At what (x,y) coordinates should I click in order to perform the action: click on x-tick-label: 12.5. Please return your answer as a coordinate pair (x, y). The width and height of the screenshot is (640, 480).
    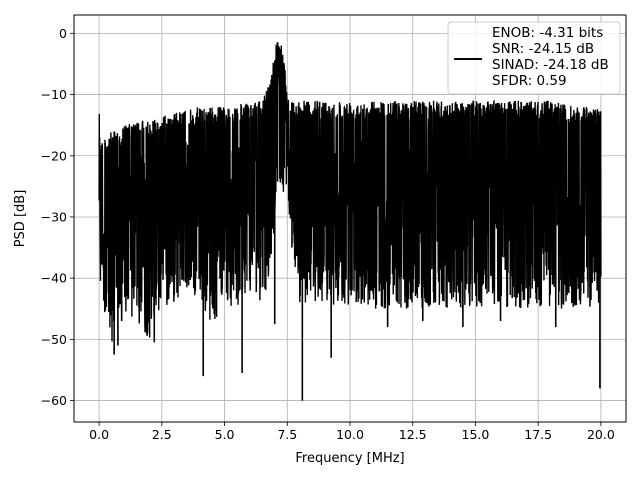
    Looking at the image, I should click on (413, 434).